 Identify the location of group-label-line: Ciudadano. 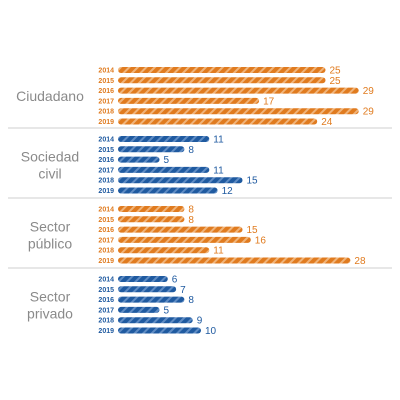
(50, 96).